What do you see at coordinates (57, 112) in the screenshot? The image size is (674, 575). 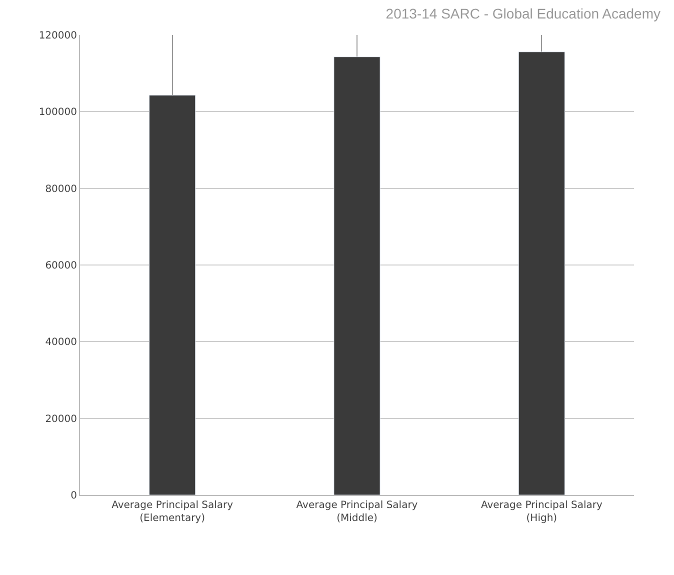 I see `y-tick-label: 100000` at bounding box center [57, 112].